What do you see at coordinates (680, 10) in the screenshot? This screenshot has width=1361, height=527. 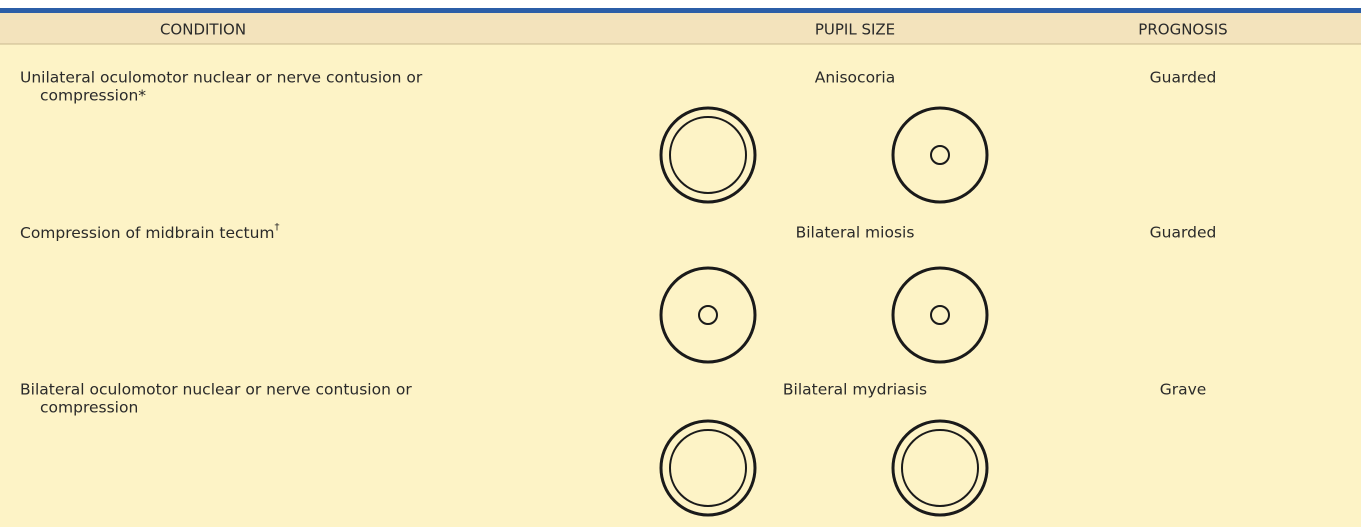 I see `top-rule` at bounding box center [680, 10].